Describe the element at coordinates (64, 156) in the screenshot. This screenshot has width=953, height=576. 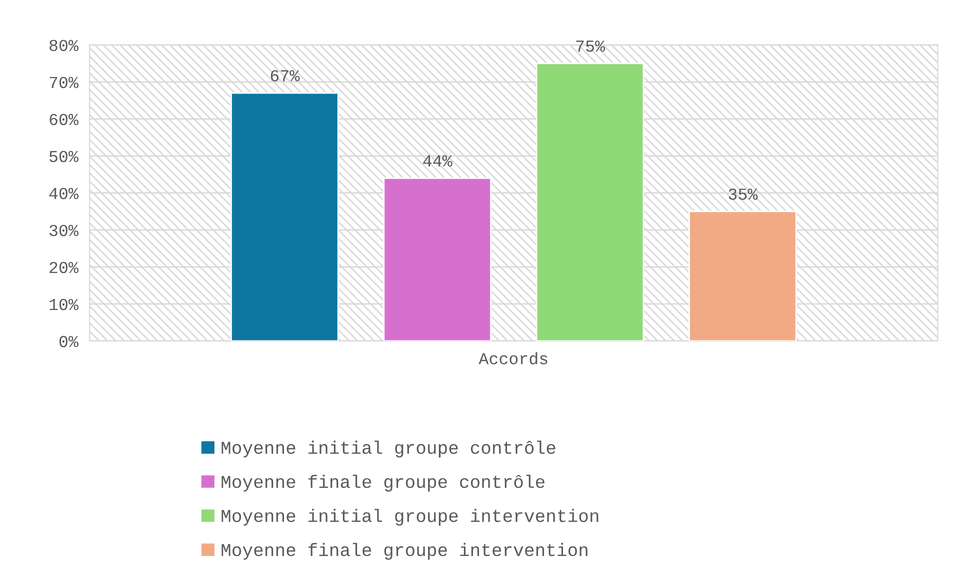
I see `y-tick-label: 50%` at that location.